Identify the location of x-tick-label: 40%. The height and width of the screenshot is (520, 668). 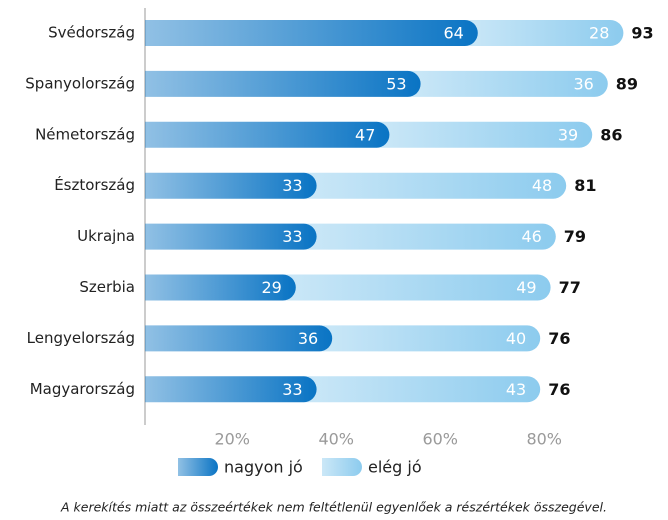
(336, 439).